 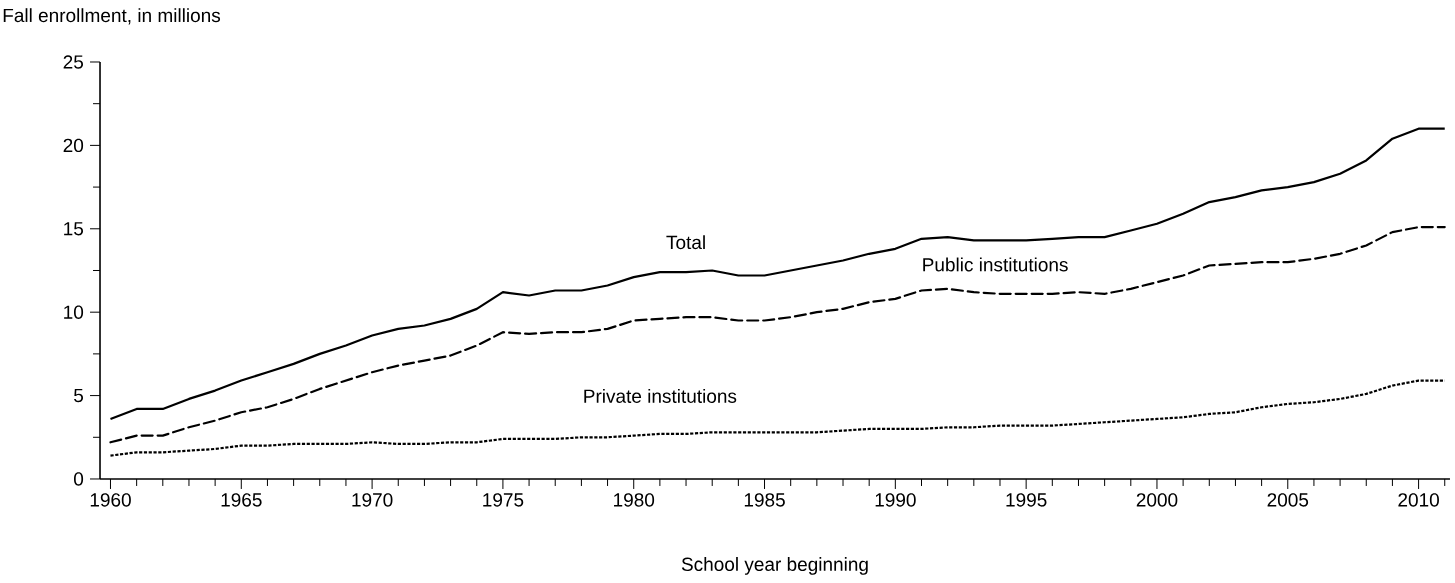 What do you see at coordinates (79, 479) in the screenshot?
I see `y-tick-label: 0` at bounding box center [79, 479].